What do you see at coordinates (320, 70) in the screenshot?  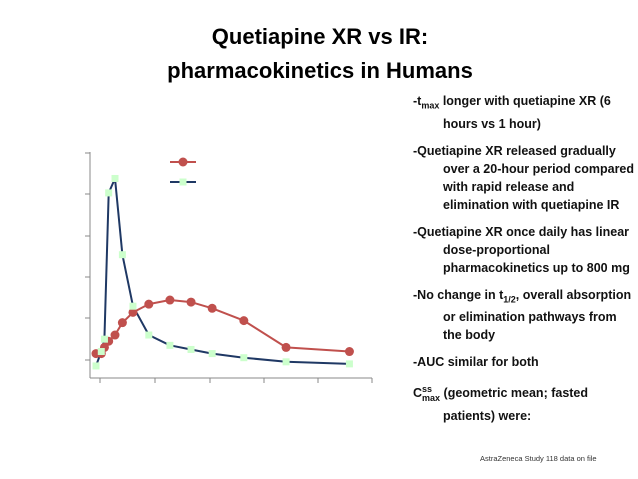 I see `title-line-2: pharmacokinetics in Humans` at bounding box center [320, 70].